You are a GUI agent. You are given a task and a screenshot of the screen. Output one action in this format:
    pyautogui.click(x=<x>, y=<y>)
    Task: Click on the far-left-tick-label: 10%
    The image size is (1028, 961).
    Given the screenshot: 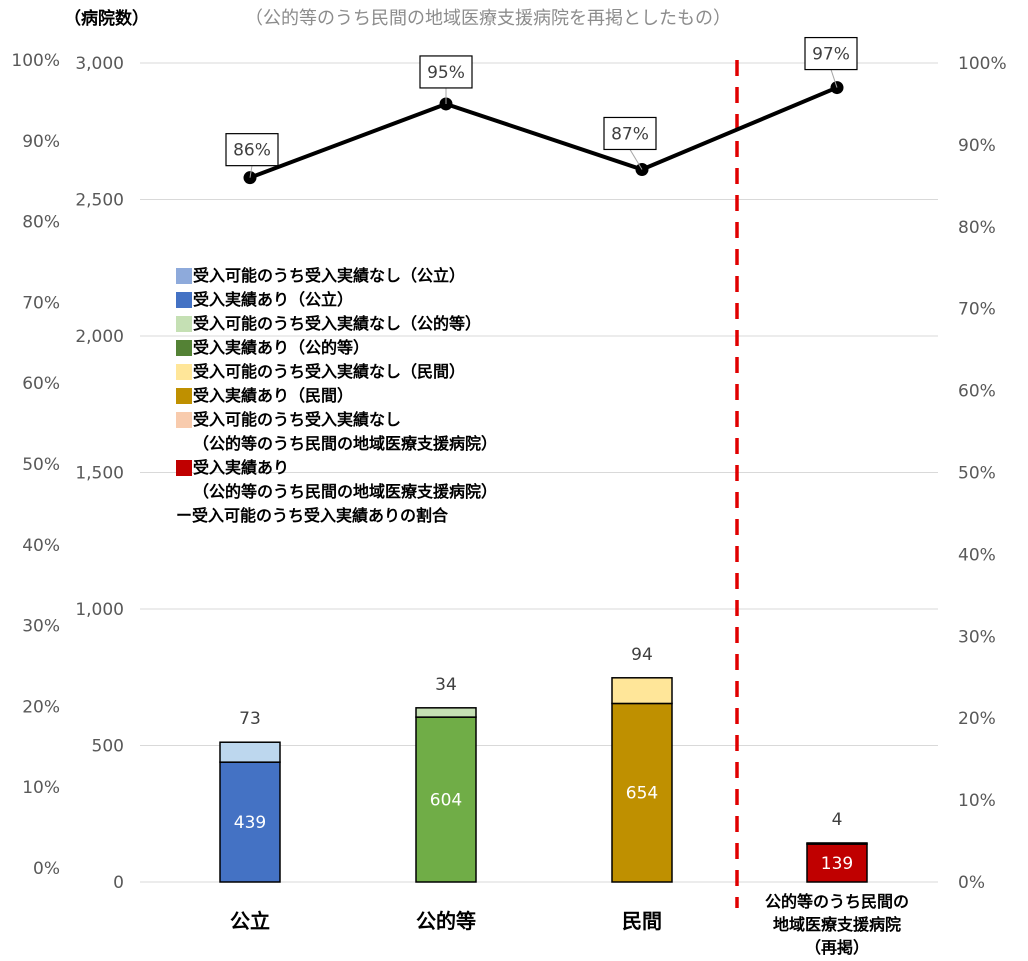 What is the action you would take?
    pyautogui.click(x=41, y=788)
    